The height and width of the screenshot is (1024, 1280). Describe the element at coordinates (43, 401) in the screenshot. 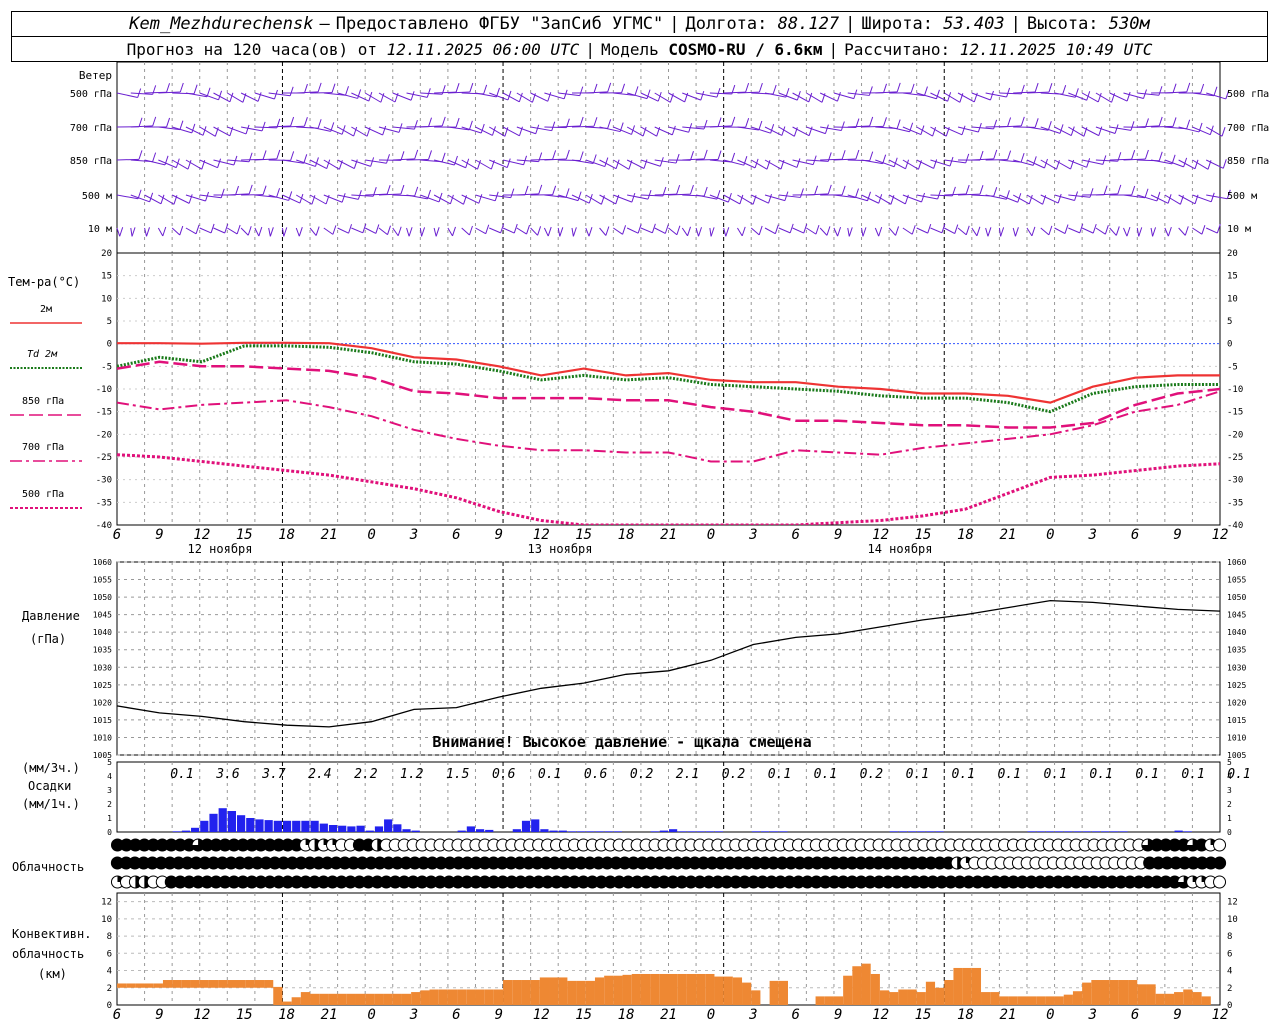

I see `legend-label-t850: 850 гПа` at that location.